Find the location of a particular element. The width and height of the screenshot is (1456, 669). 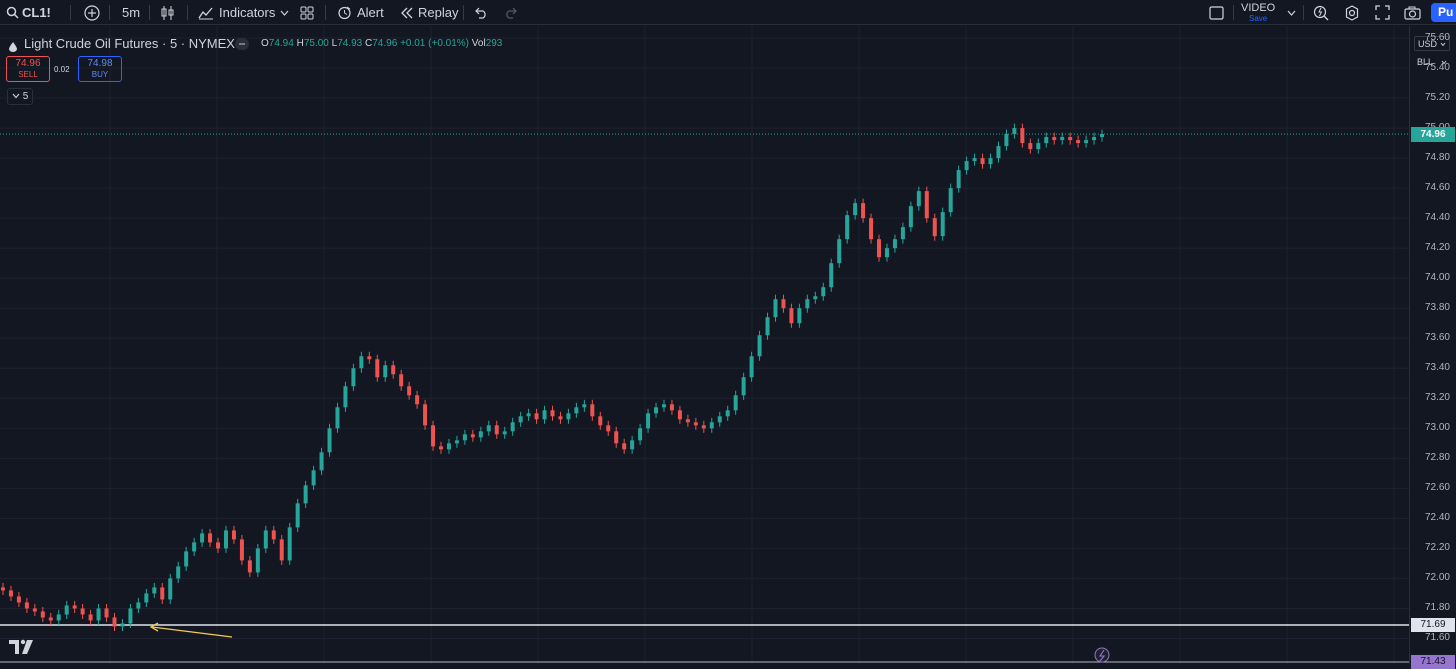

chart-type-button is located at coordinates (168, 12).